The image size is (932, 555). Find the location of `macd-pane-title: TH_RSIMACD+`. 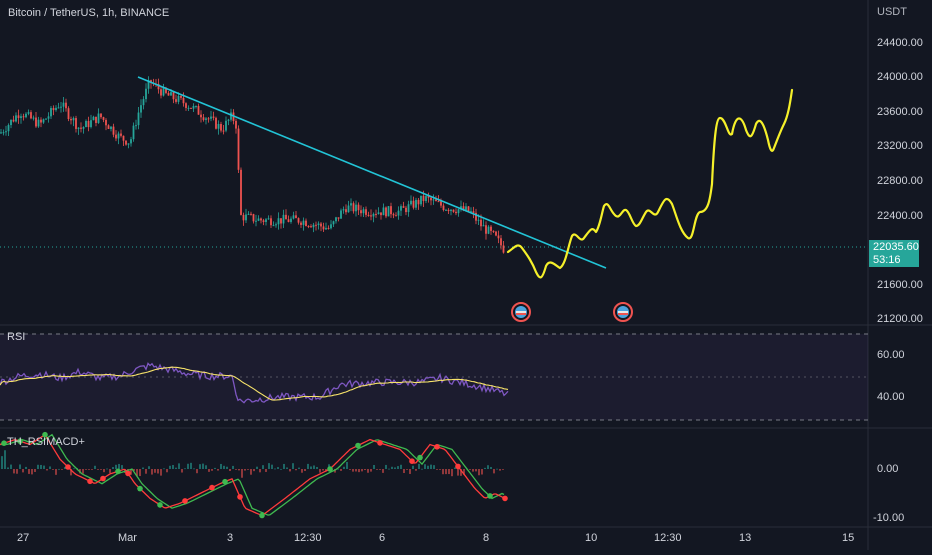

macd-pane-title: TH_RSIMACD+ is located at coordinates (46, 442).